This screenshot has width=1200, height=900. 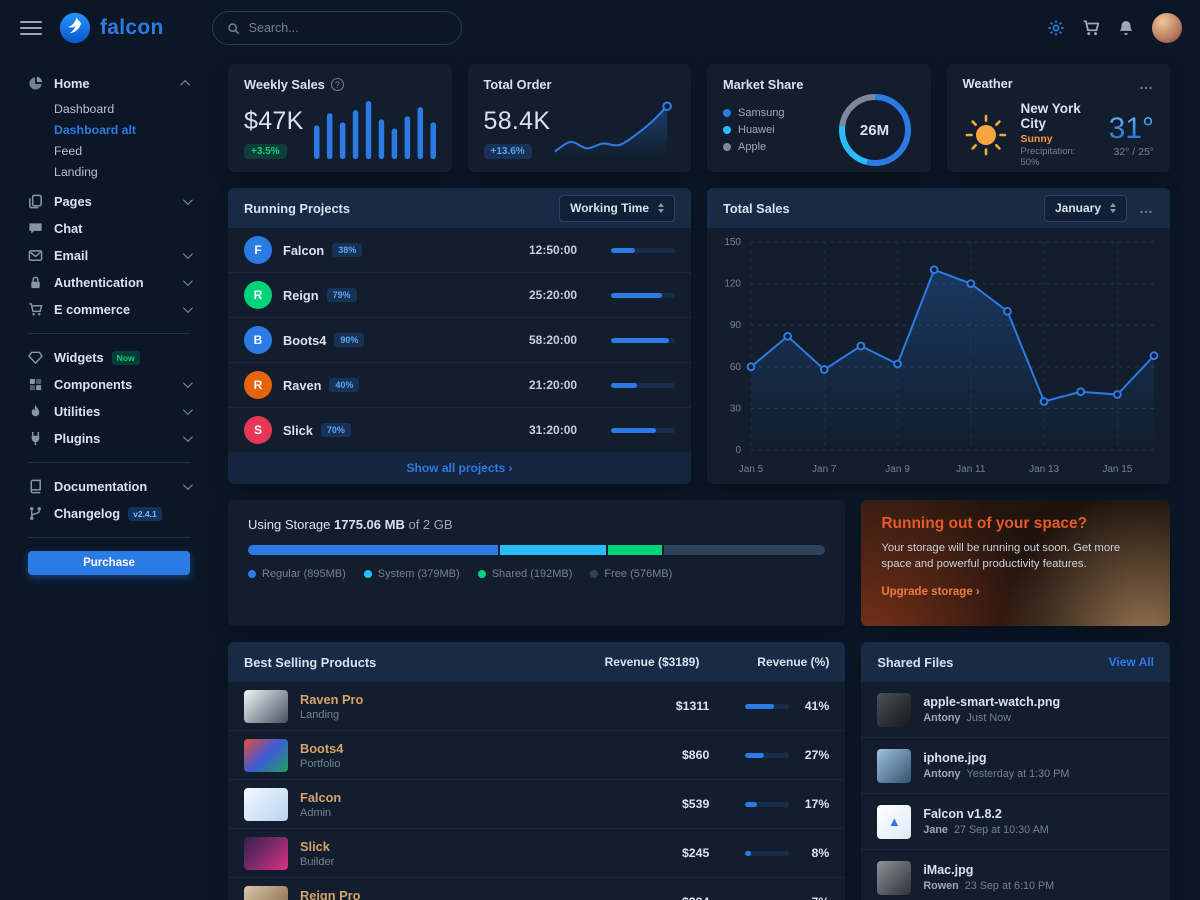 I want to click on sidebar-item-home: Home, so click(x=109, y=83).